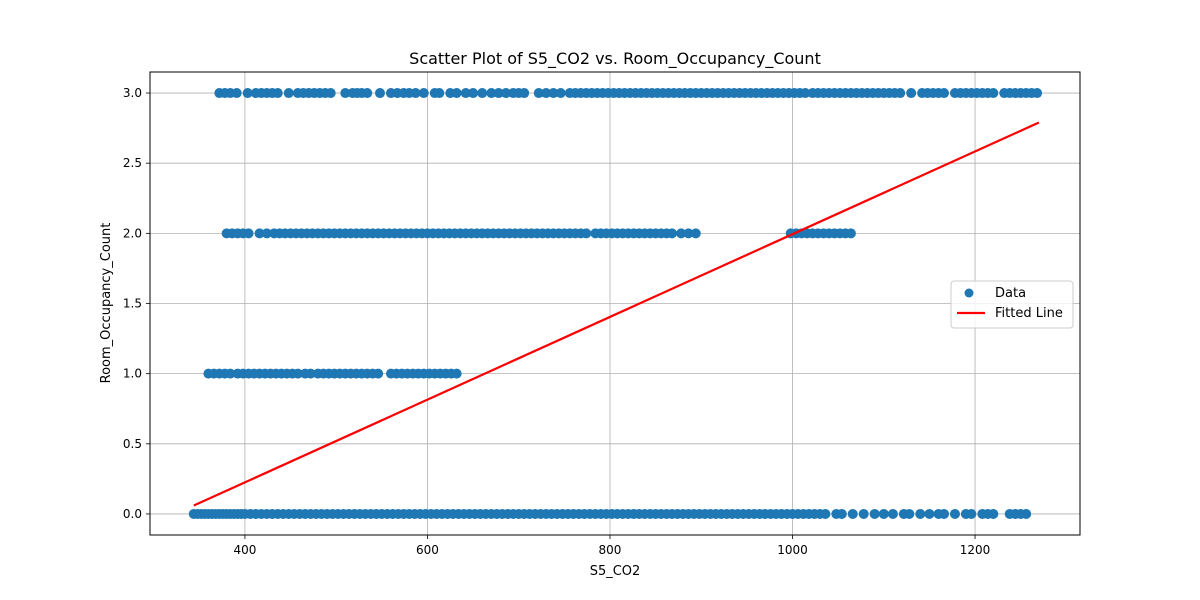  I want to click on y-tick-label: 0.5, so click(132, 444).